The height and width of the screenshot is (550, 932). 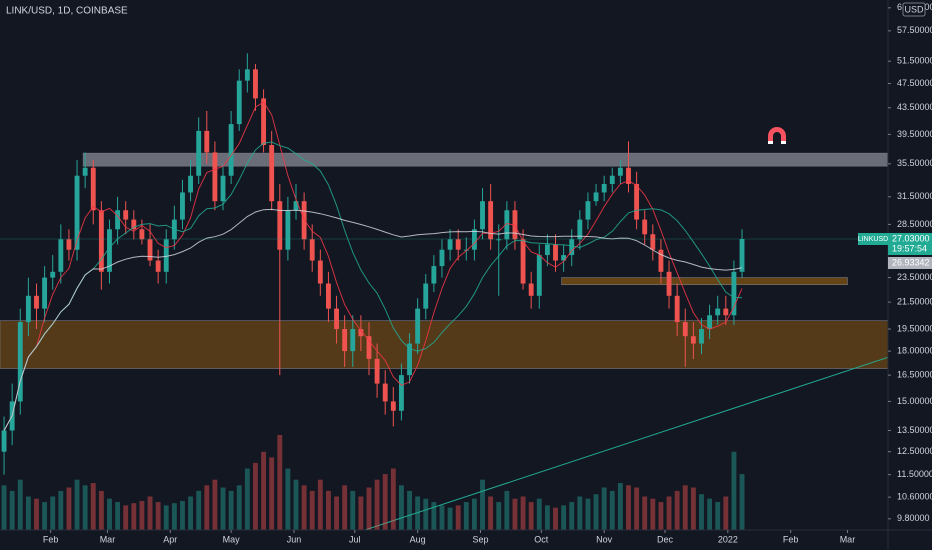 I want to click on price-tag, so click(x=910, y=243).